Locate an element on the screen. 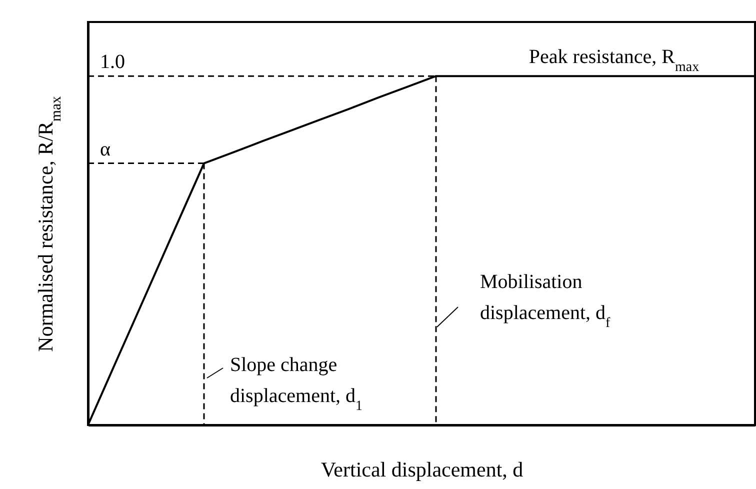 The height and width of the screenshot is (489, 756). text: Peak resistance, R$_{max}$ is located at coordinates (614, 60).